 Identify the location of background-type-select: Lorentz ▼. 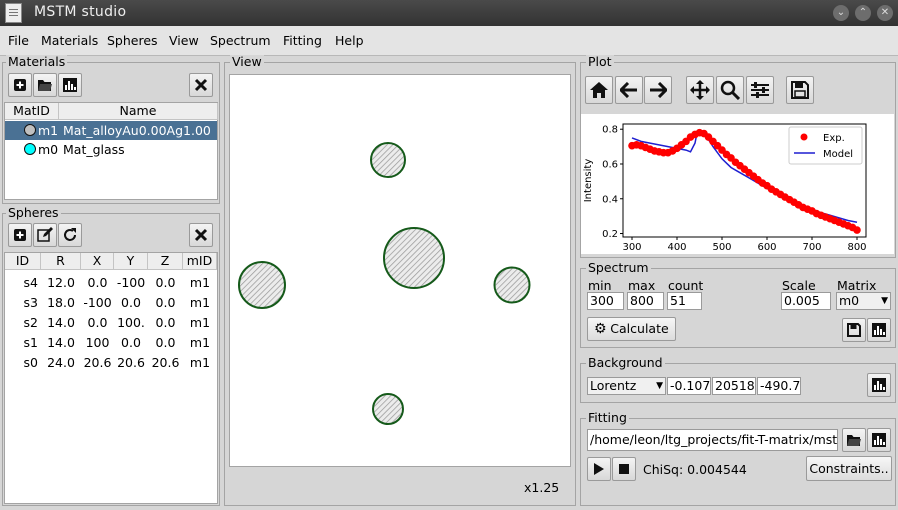
(626, 386).